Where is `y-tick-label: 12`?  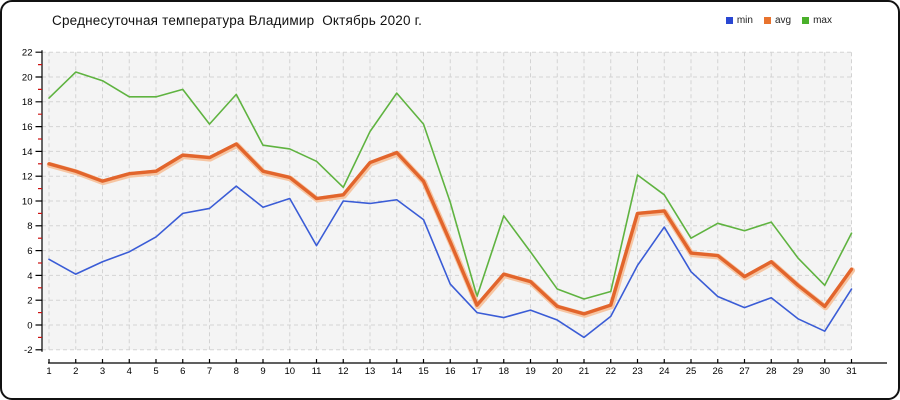
y-tick-label: 12 is located at coordinates (27, 177).